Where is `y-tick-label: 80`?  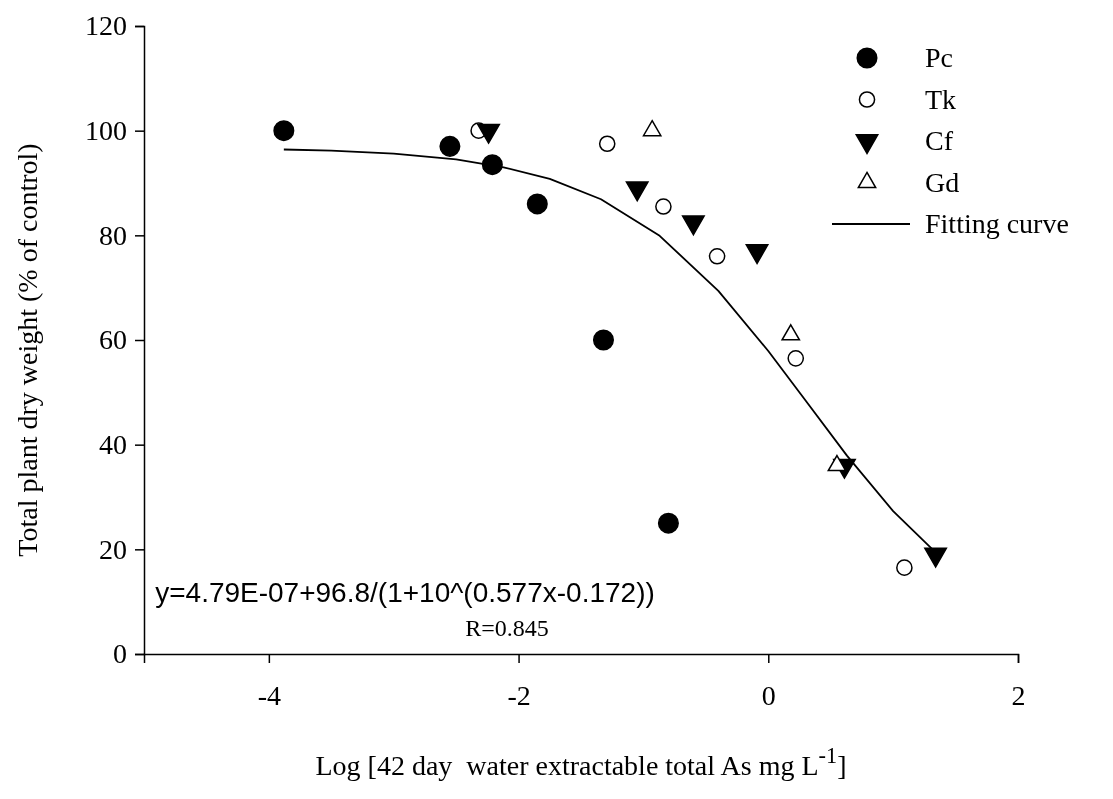 y-tick-label: 80 is located at coordinates (113, 235).